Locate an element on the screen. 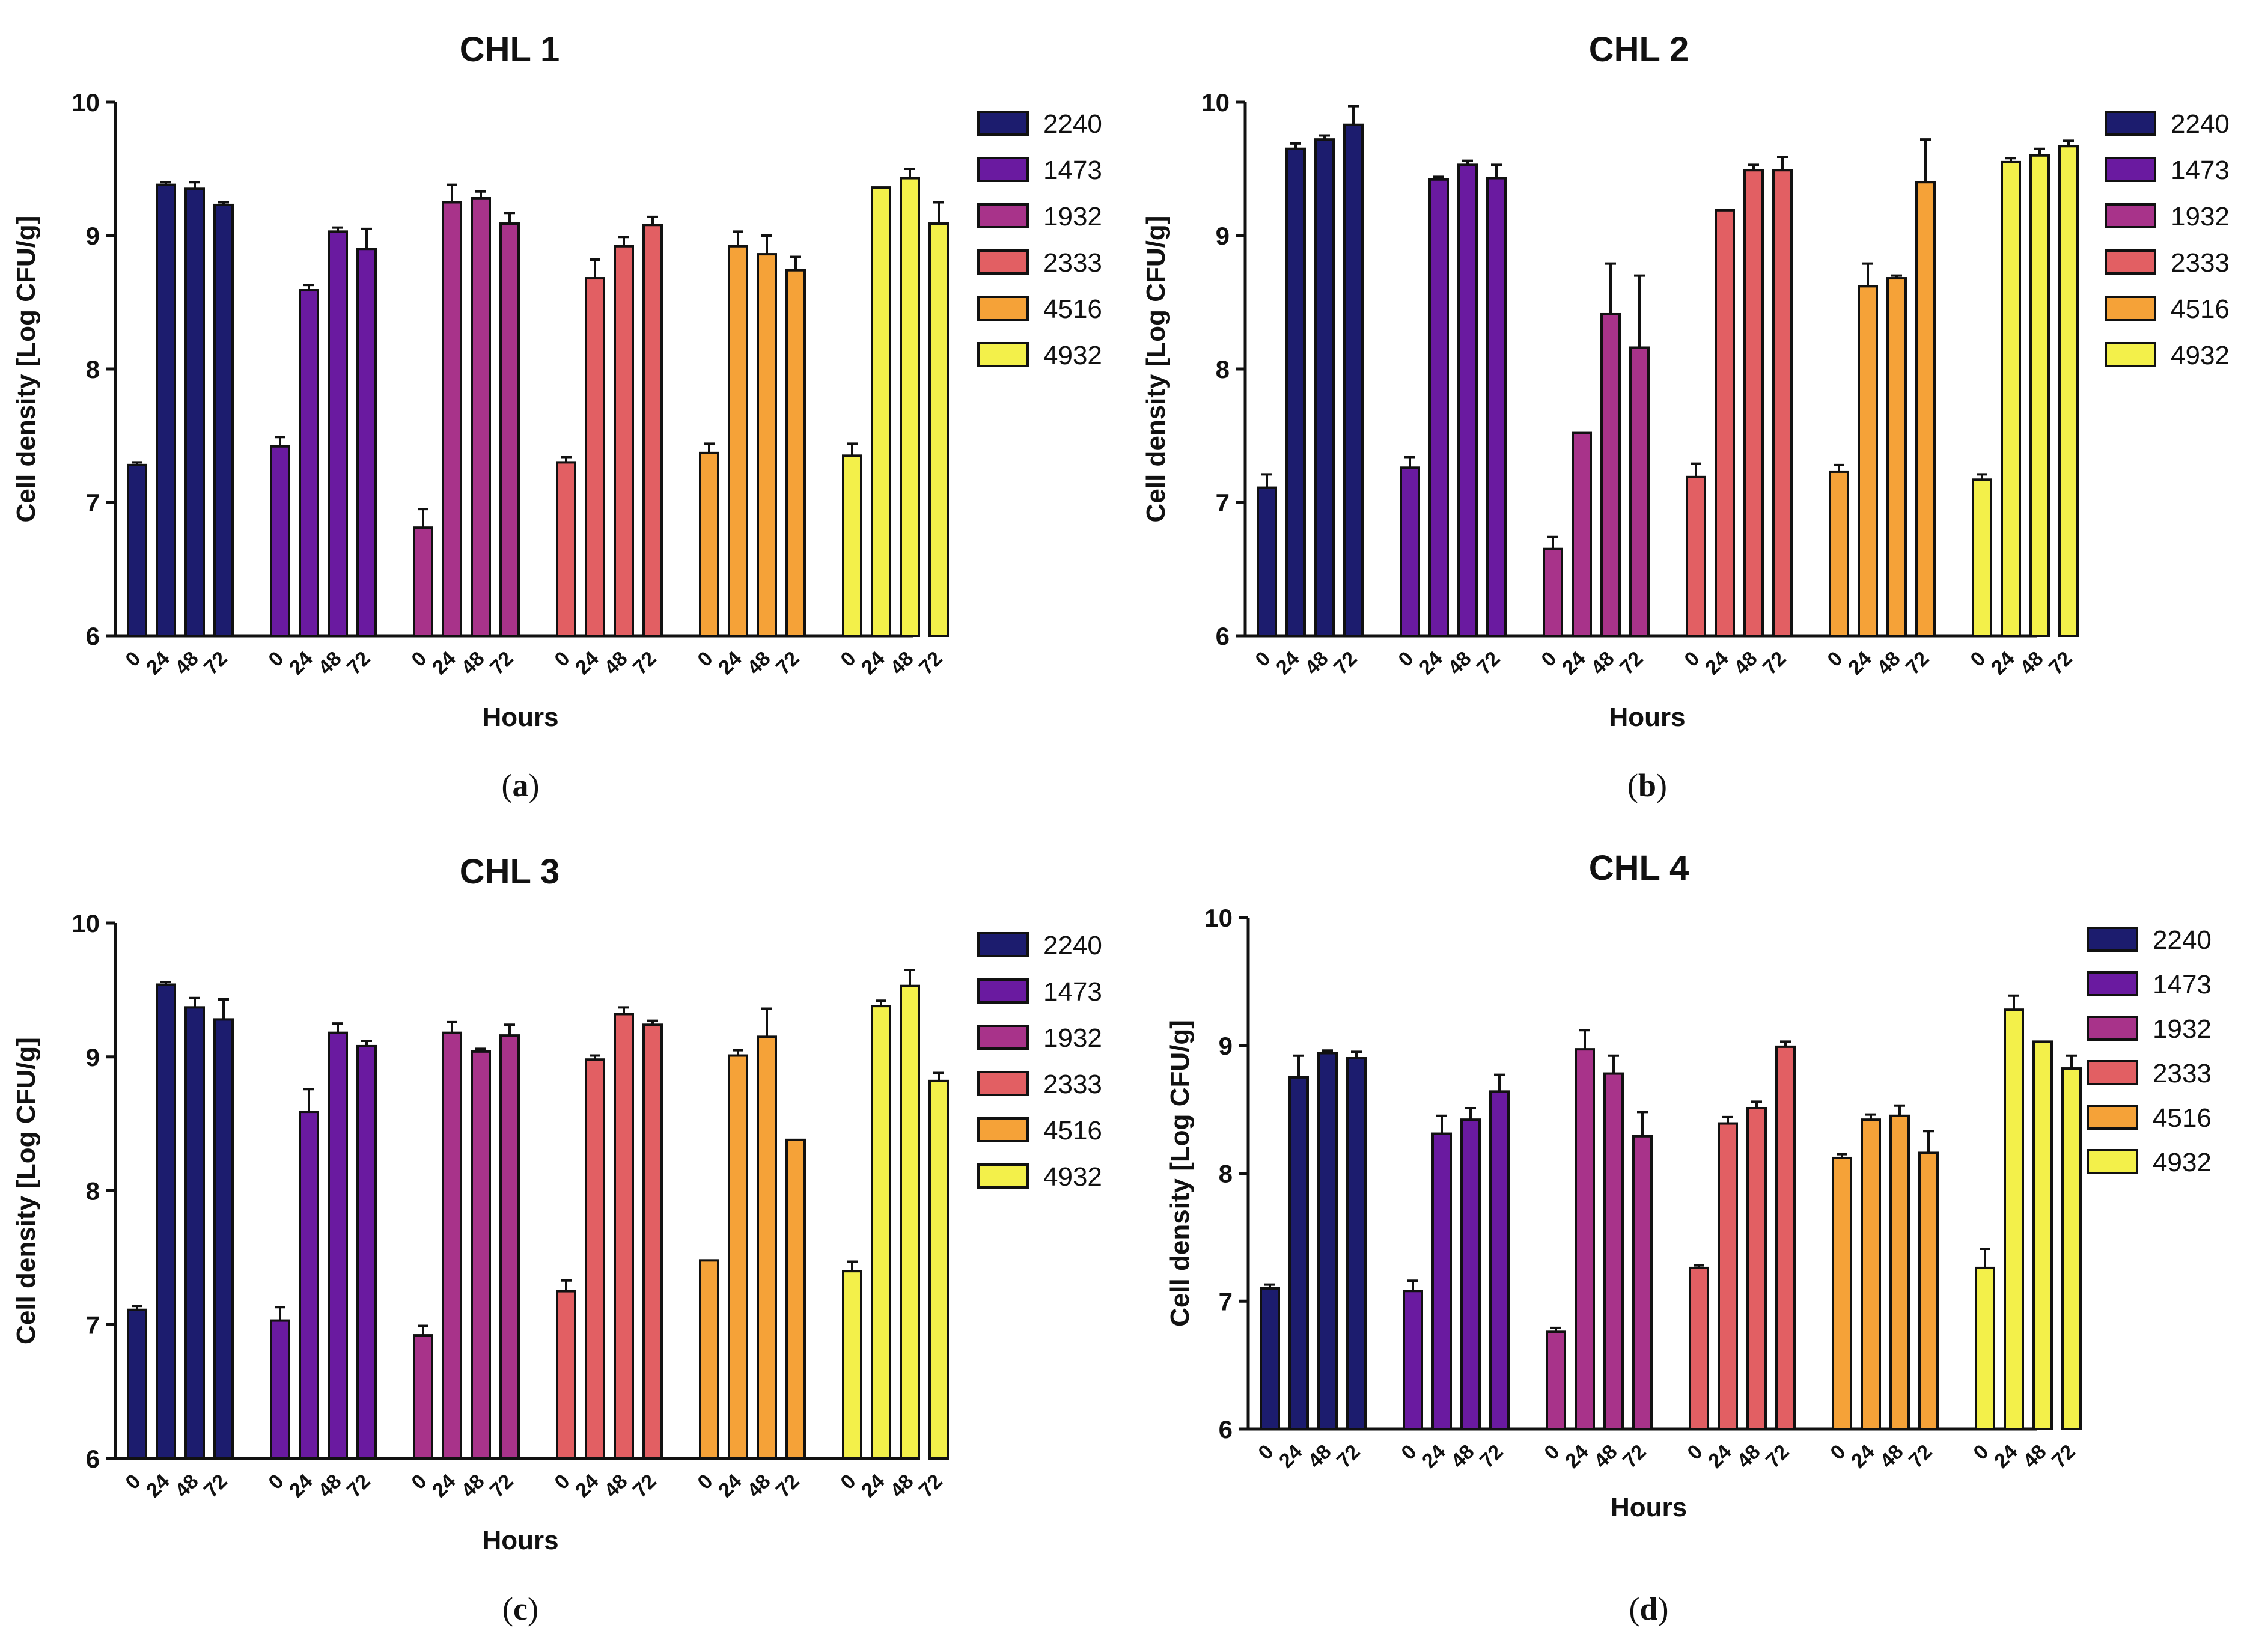 Image resolution: width=2244 pixels, height=1652 pixels. legend-label: 1932 is located at coordinates (2182, 1029).